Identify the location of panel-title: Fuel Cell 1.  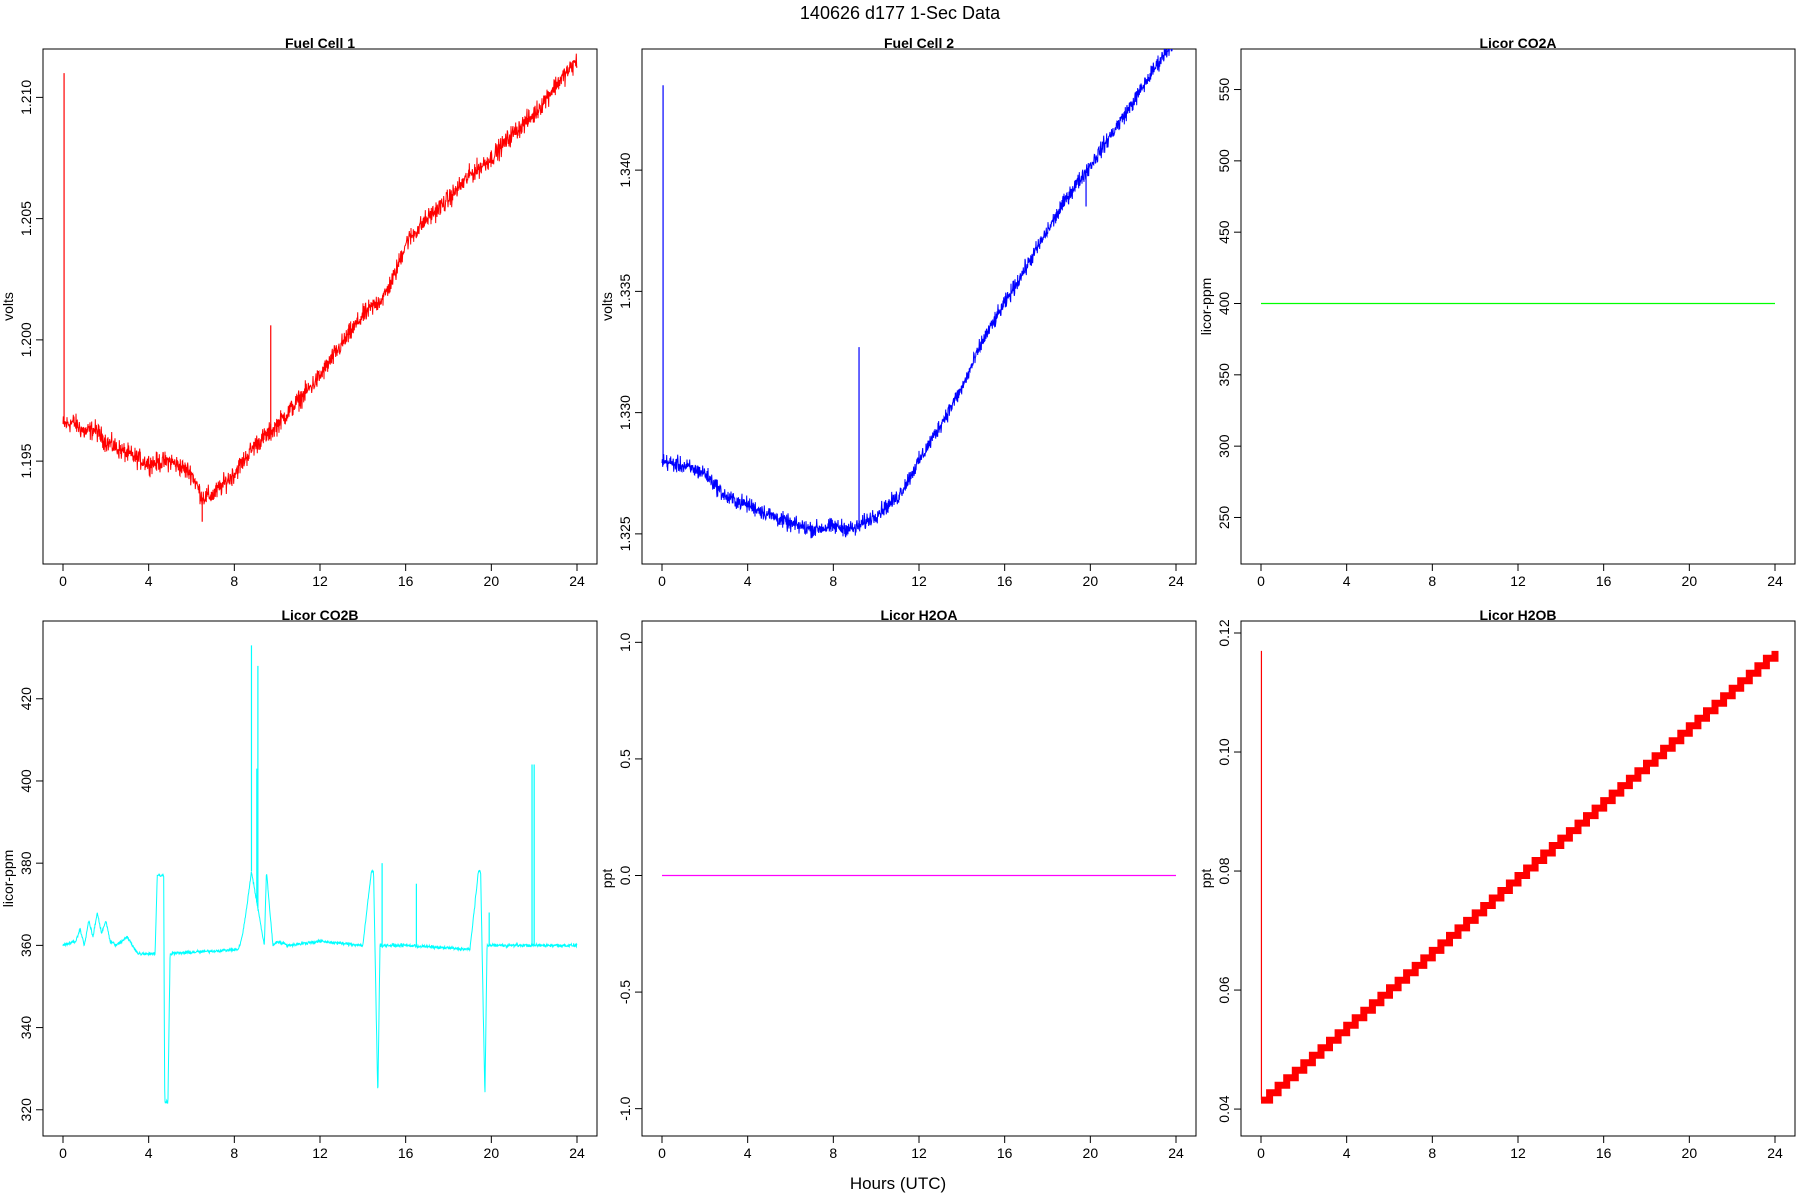
(320, 43).